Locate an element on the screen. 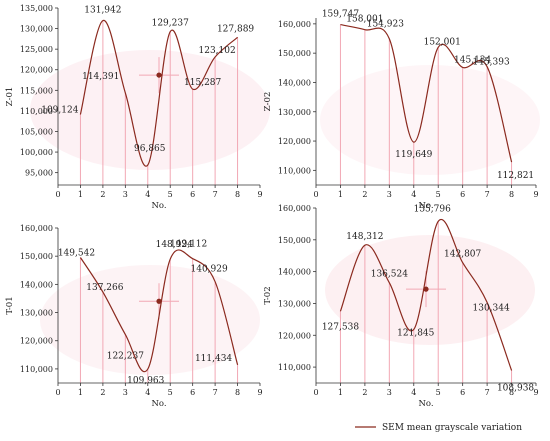 The width and height of the screenshot is (550, 441). data-label: 122,237 is located at coordinates (125, 356).